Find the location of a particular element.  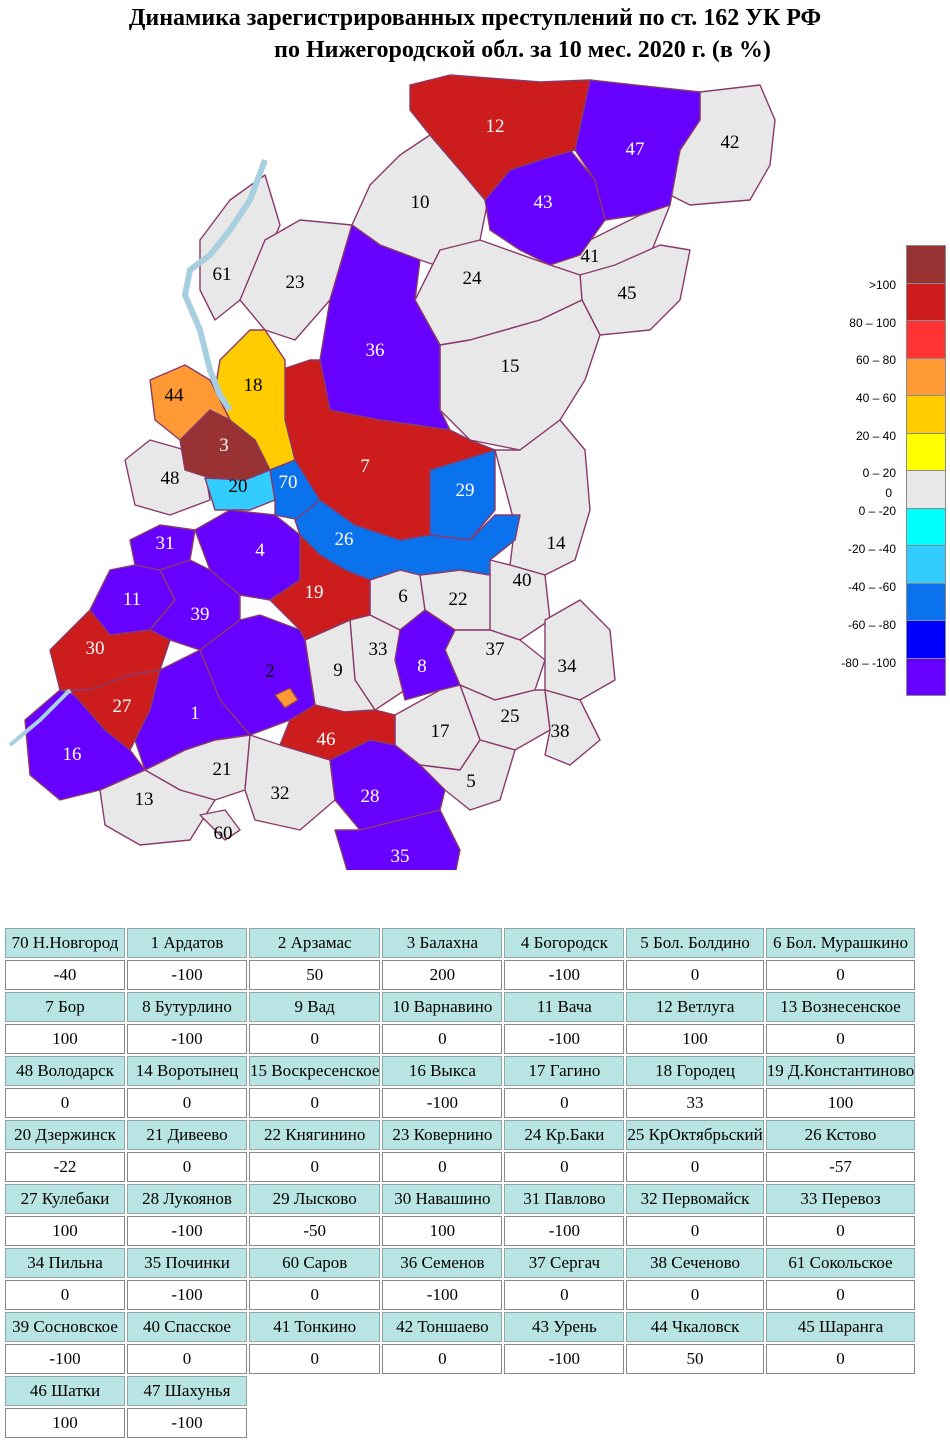

arzamas-urban is located at coordinates (286, 698).